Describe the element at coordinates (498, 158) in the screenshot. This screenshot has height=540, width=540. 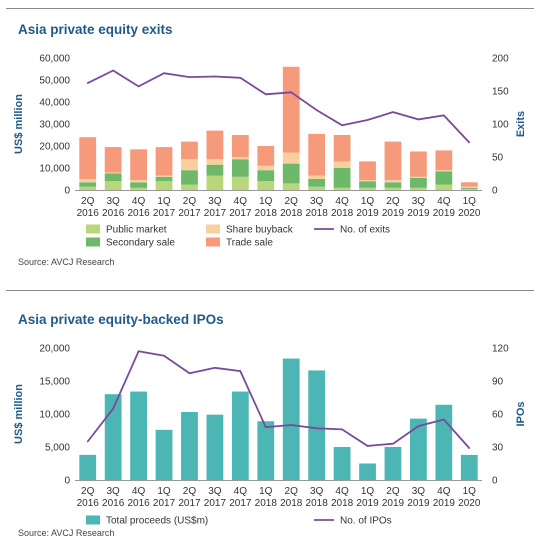
I see `y2-tick-label: 50` at that location.